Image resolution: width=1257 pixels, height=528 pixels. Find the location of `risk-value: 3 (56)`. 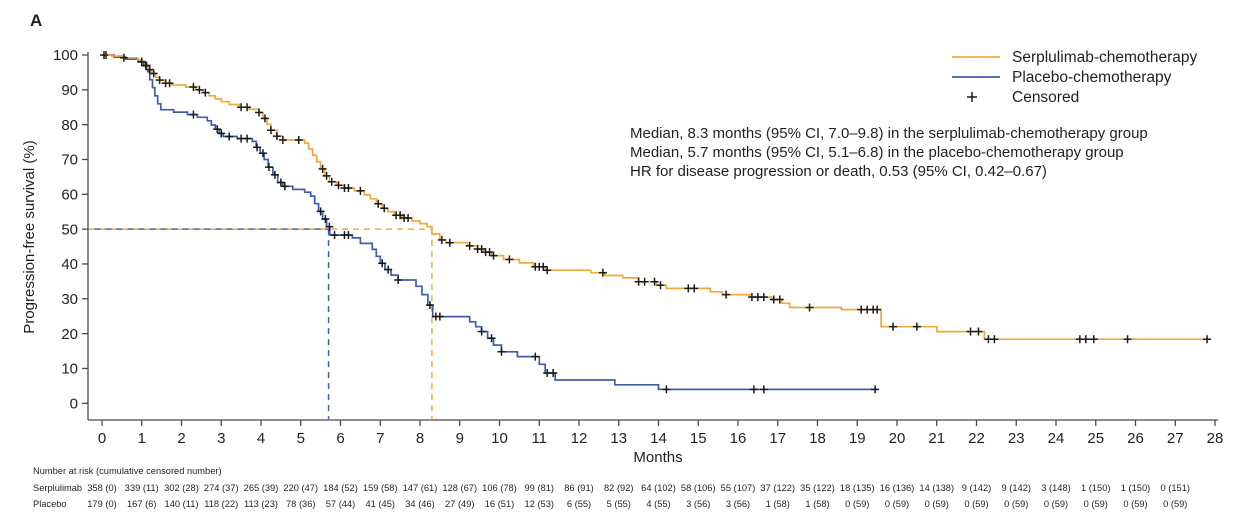

risk-value: 3 (56) is located at coordinates (738, 504).